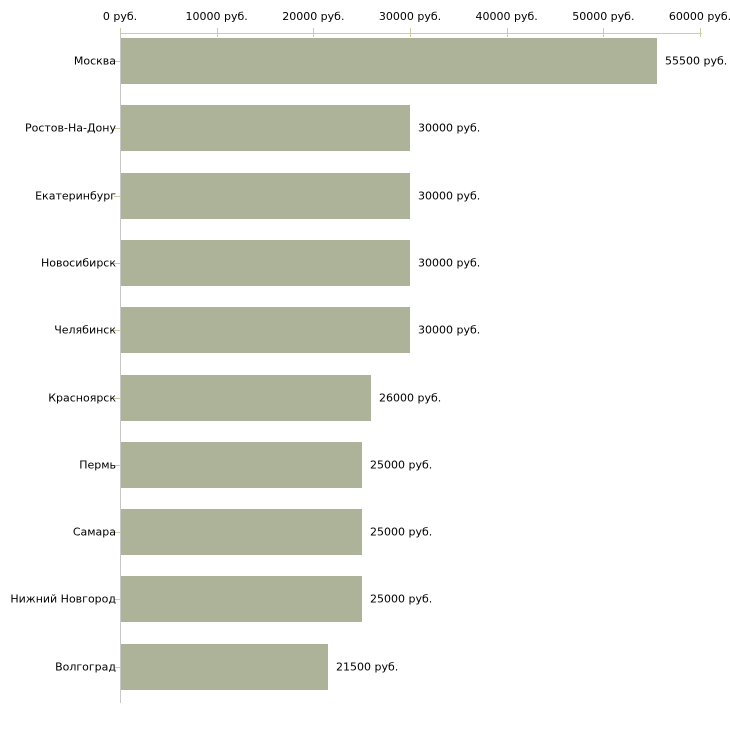 This screenshot has width=730, height=730. Describe the element at coordinates (63, 599) in the screenshot. I see `category-label: Нижний Новгород` at that location.